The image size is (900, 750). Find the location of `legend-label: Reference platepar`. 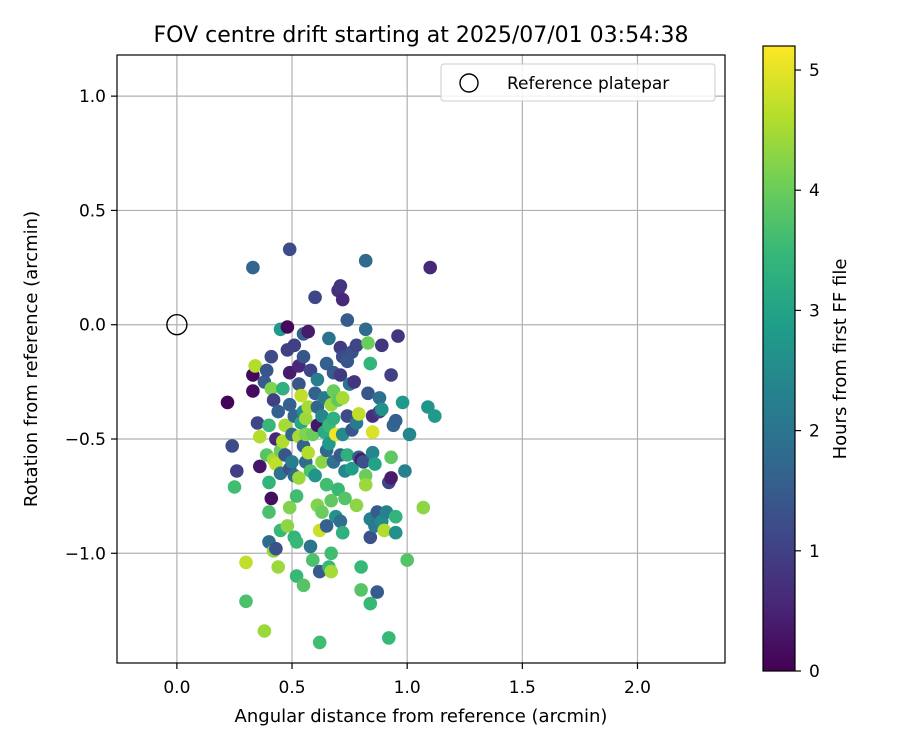

legend-label: Reference platepar is located at coordinates (588, 84).